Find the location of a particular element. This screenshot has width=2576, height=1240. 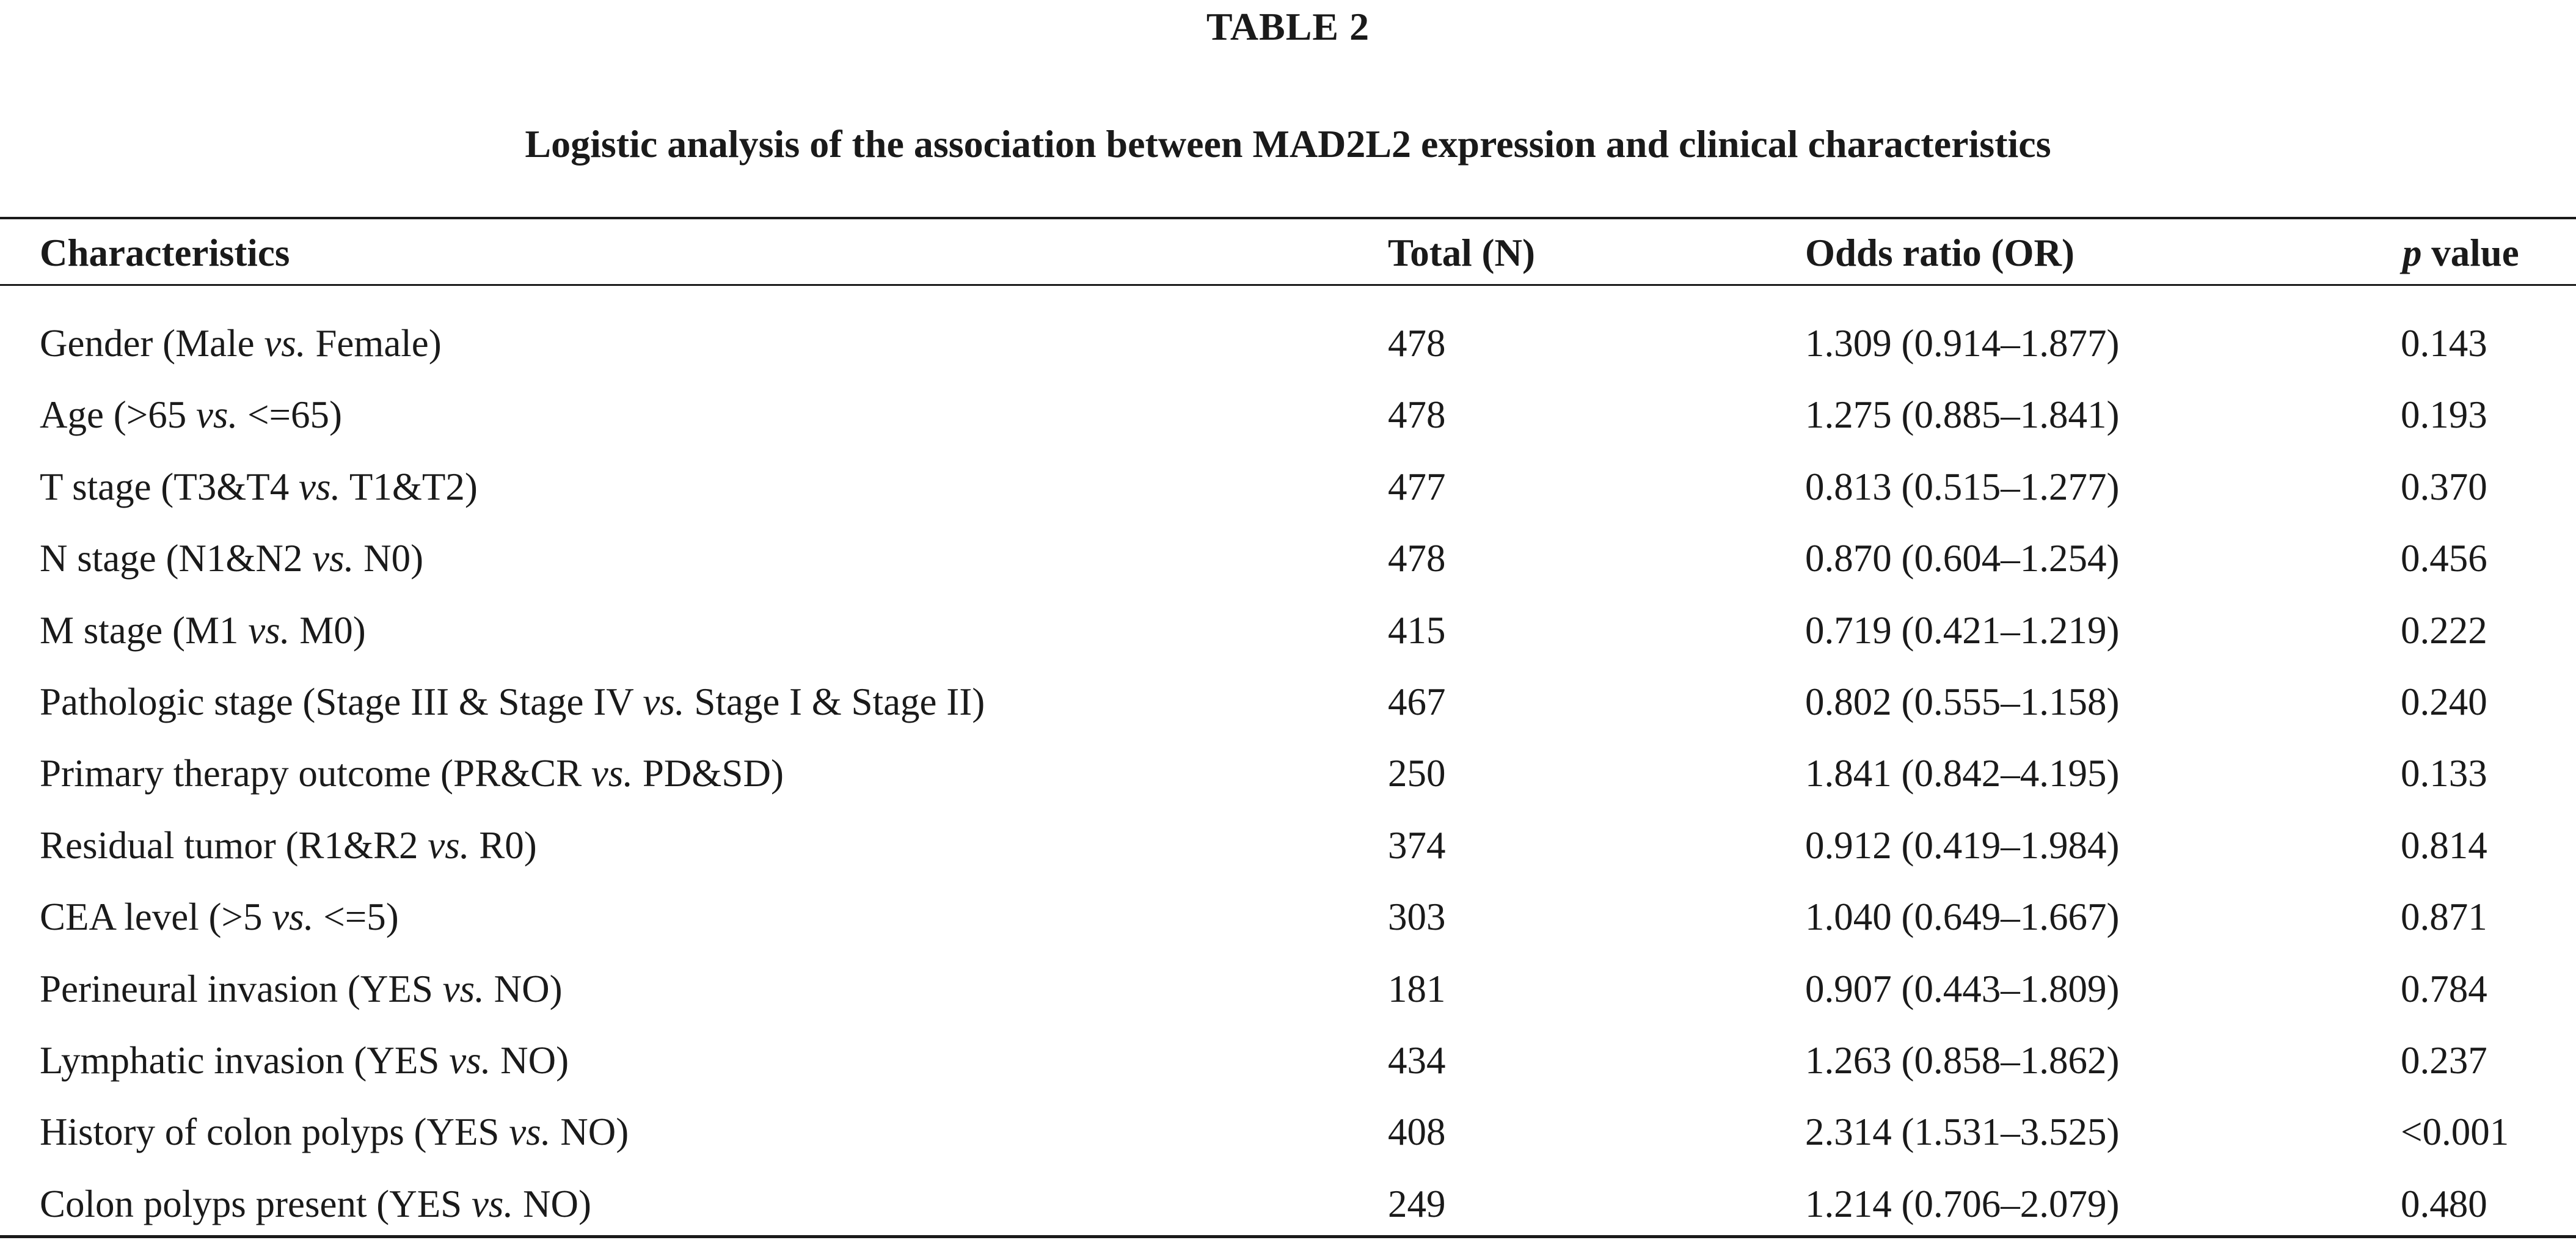

cell-characteristic: CEA level (>5 vs. <=5) is located at coordinates (219, 917).